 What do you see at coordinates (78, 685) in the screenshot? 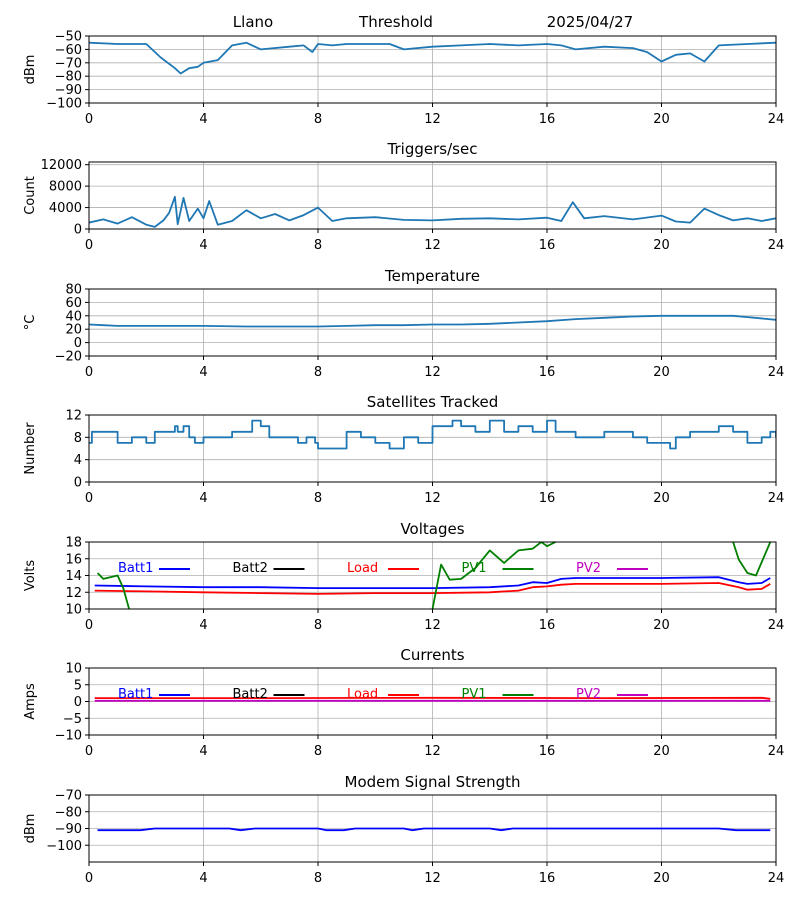
I see `y-tick-label: 5` at bounding box center [78, 685].